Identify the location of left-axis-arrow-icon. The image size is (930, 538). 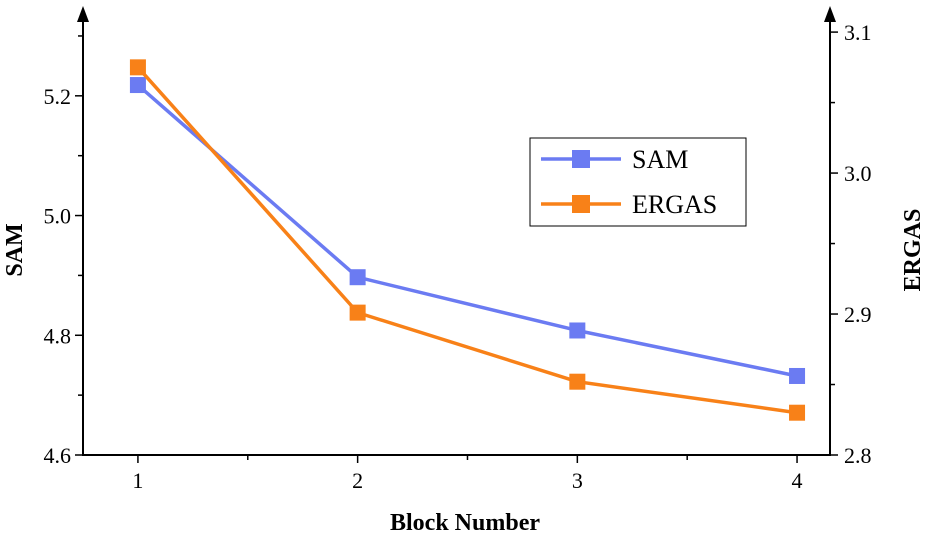
(83, 14).